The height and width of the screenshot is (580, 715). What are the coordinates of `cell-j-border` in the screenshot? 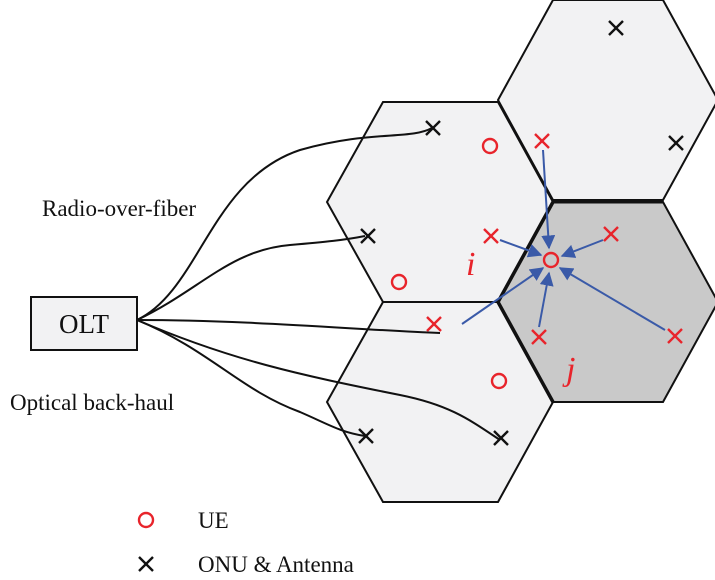 It's located at (525, 302).